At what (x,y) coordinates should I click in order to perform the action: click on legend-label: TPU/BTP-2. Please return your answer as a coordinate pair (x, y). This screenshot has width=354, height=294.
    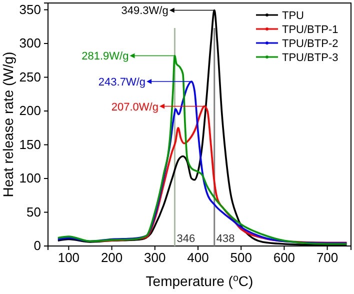
    Looking at the image, I should click on (310, 44).